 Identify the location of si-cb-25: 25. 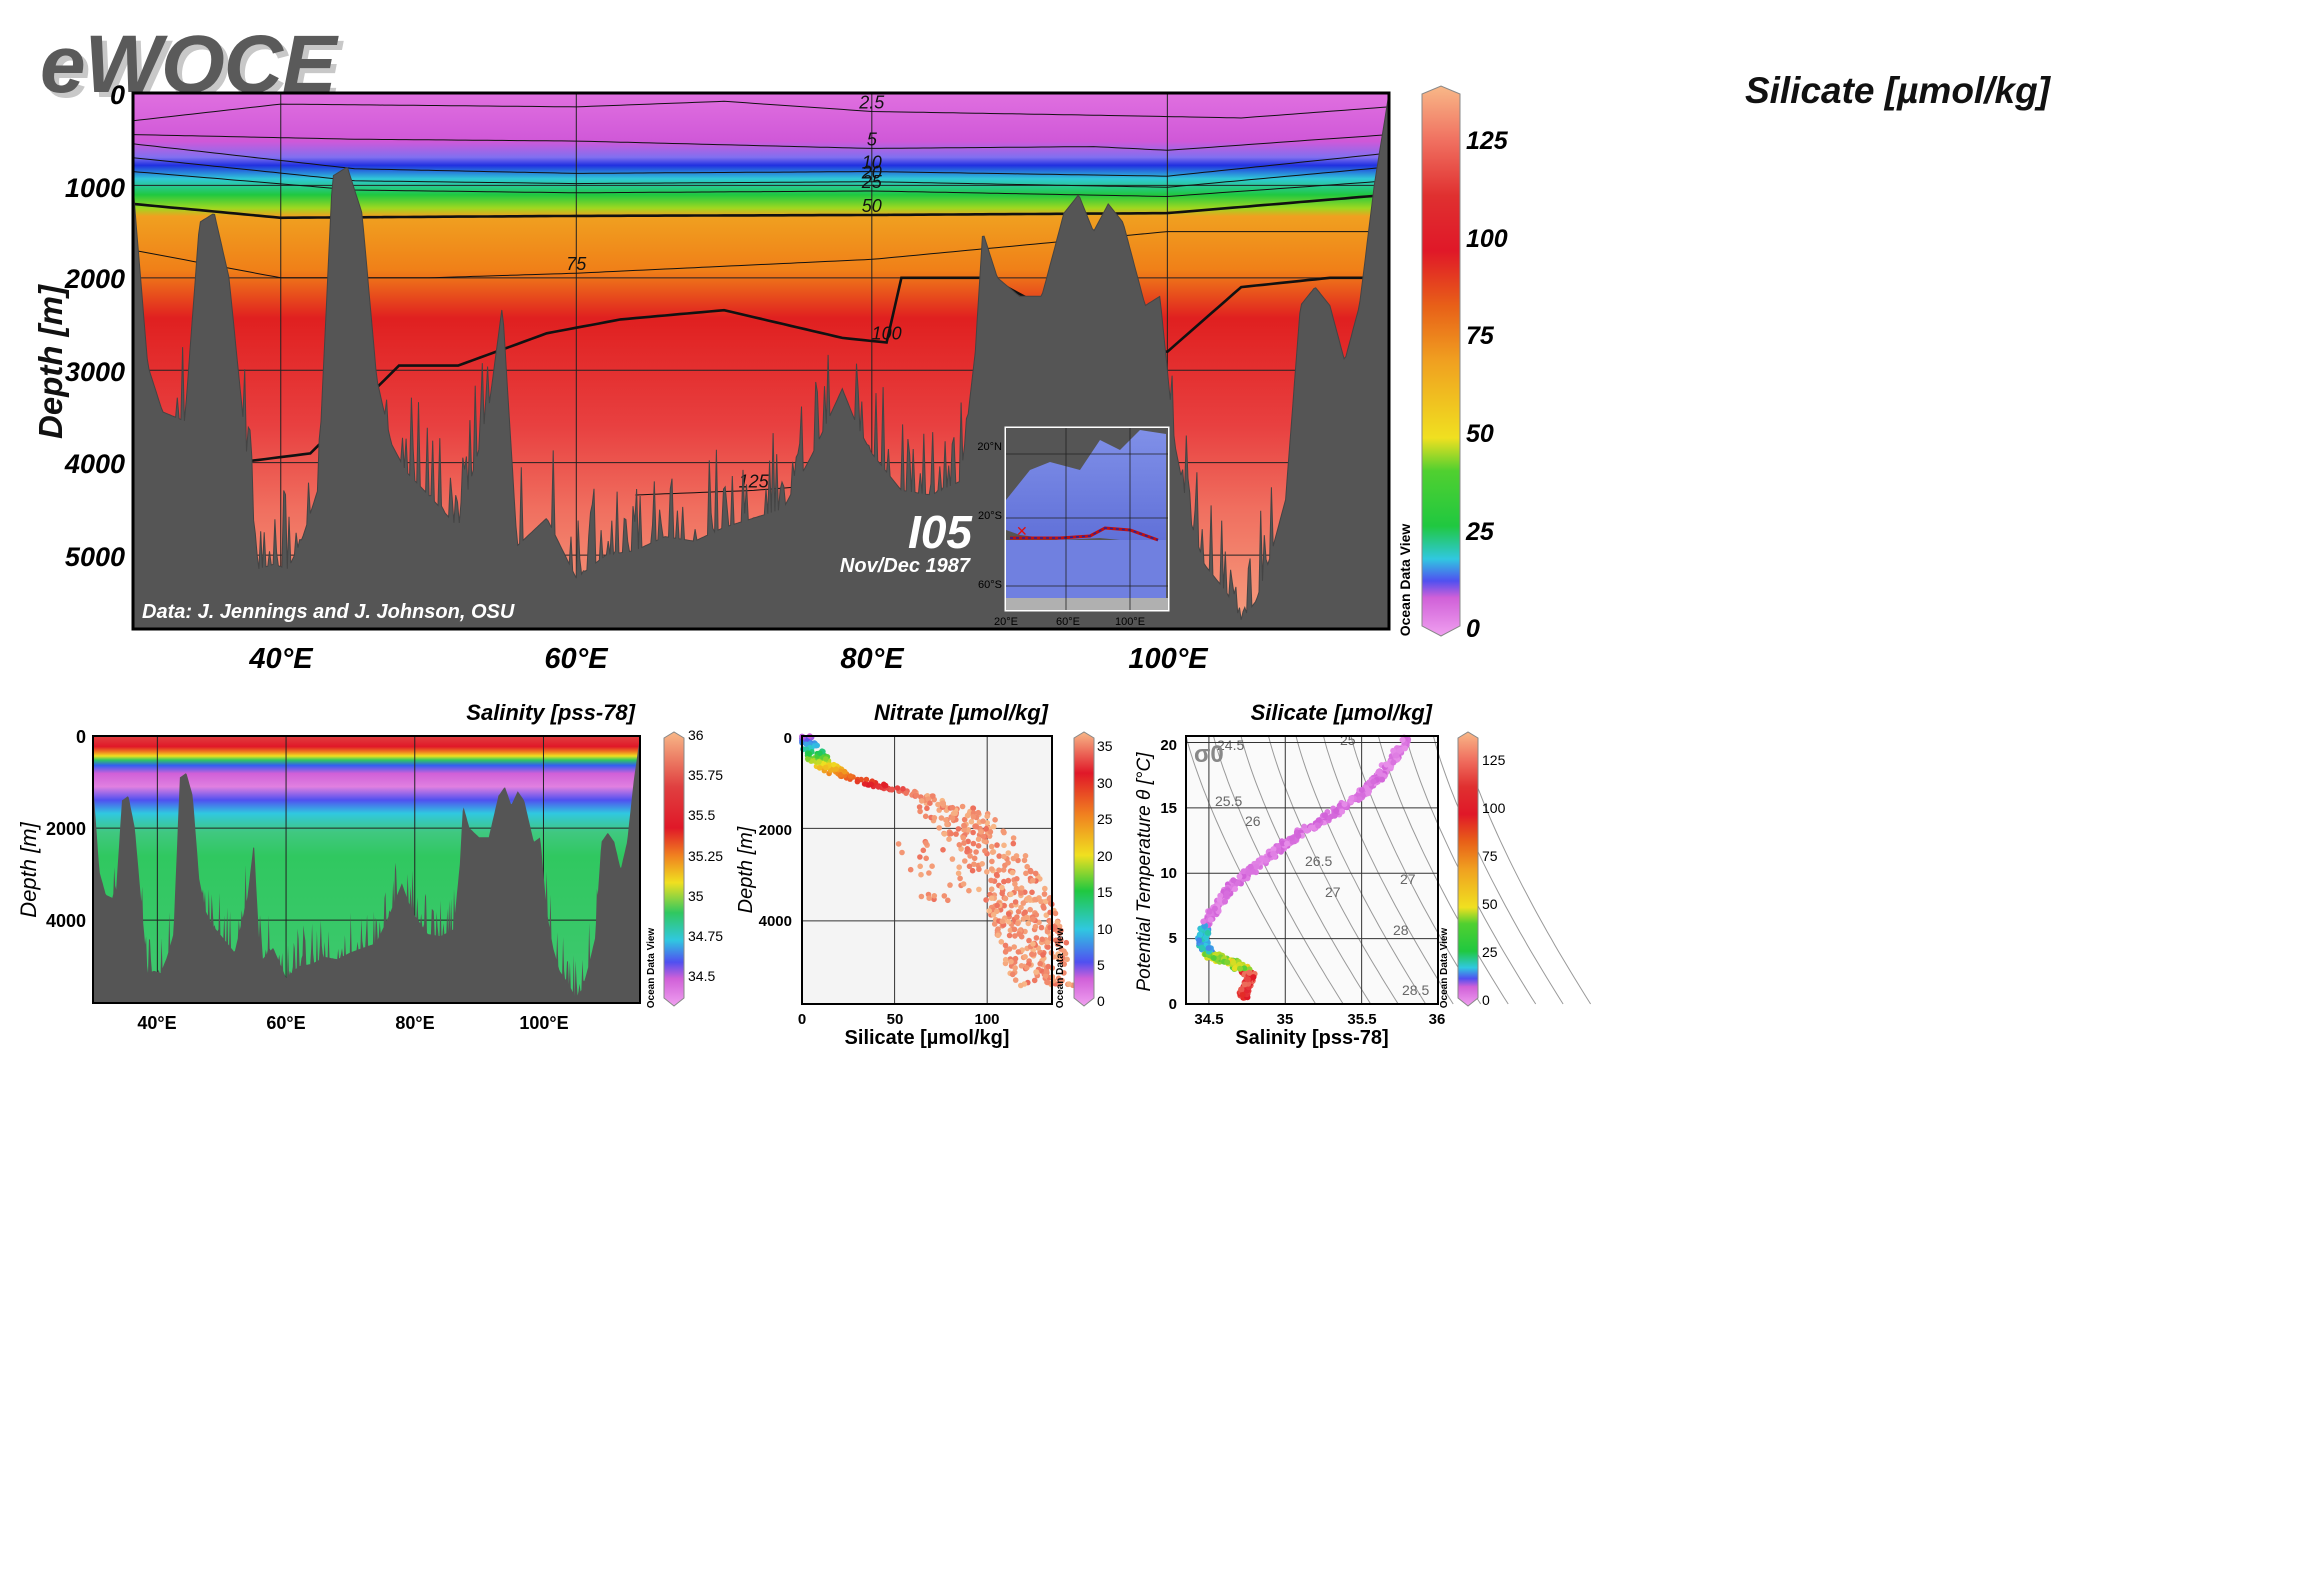
(1480, 532).